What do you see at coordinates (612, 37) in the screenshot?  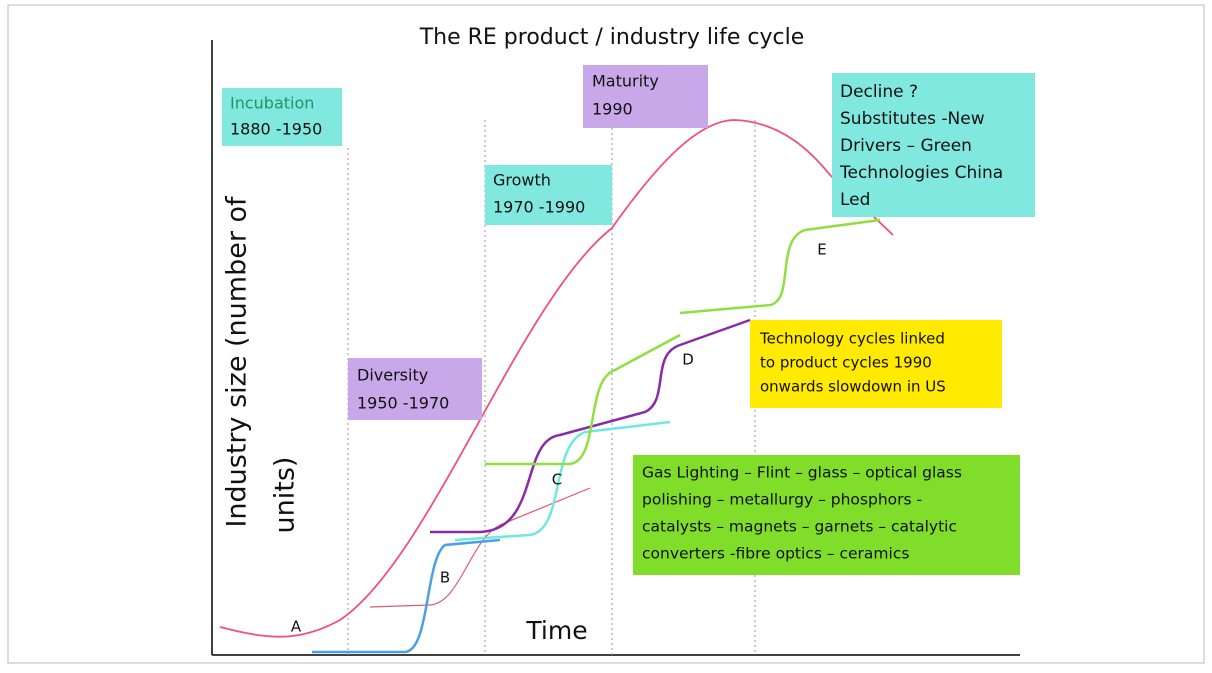 I see `title: The RE product / industry life cycle` at bounding box center [612, 37].